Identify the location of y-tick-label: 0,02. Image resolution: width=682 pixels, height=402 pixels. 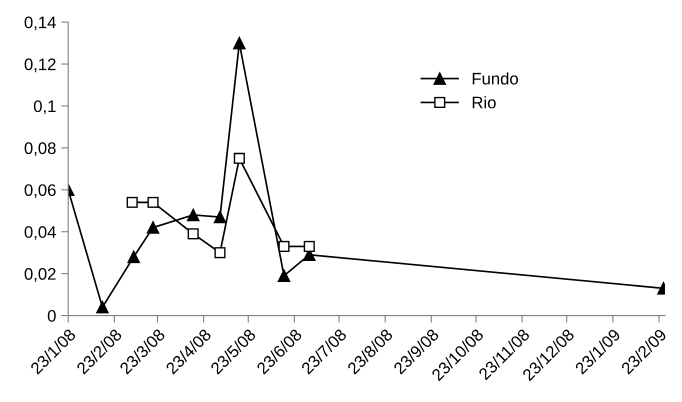
(40, 275).